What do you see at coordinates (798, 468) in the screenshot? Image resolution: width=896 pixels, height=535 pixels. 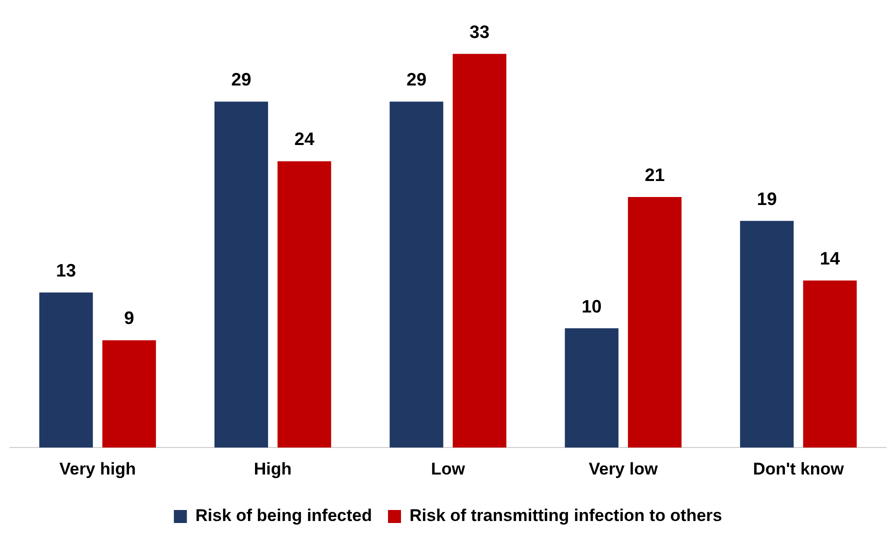 I see `x-tick-label: Don't know` at bounding box center [798, 468].